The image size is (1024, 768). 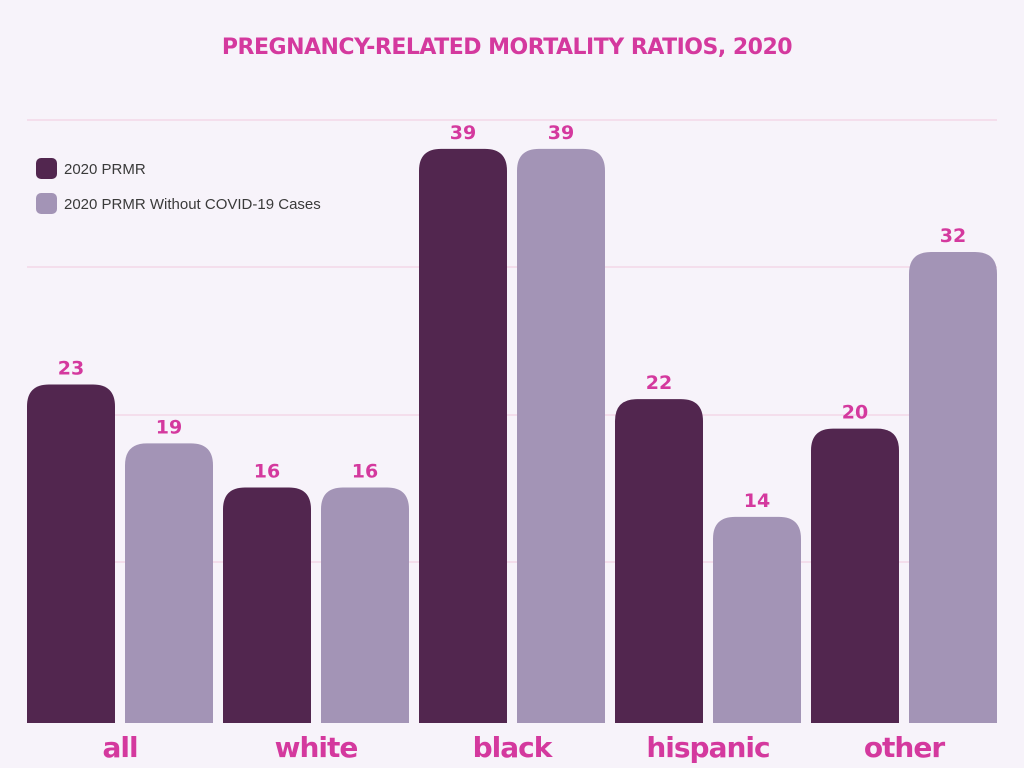 What do you see at coordinates (46, 168) in the screenshot?
I see `legend-swatch-prmr` at bounding box center [46, 168].